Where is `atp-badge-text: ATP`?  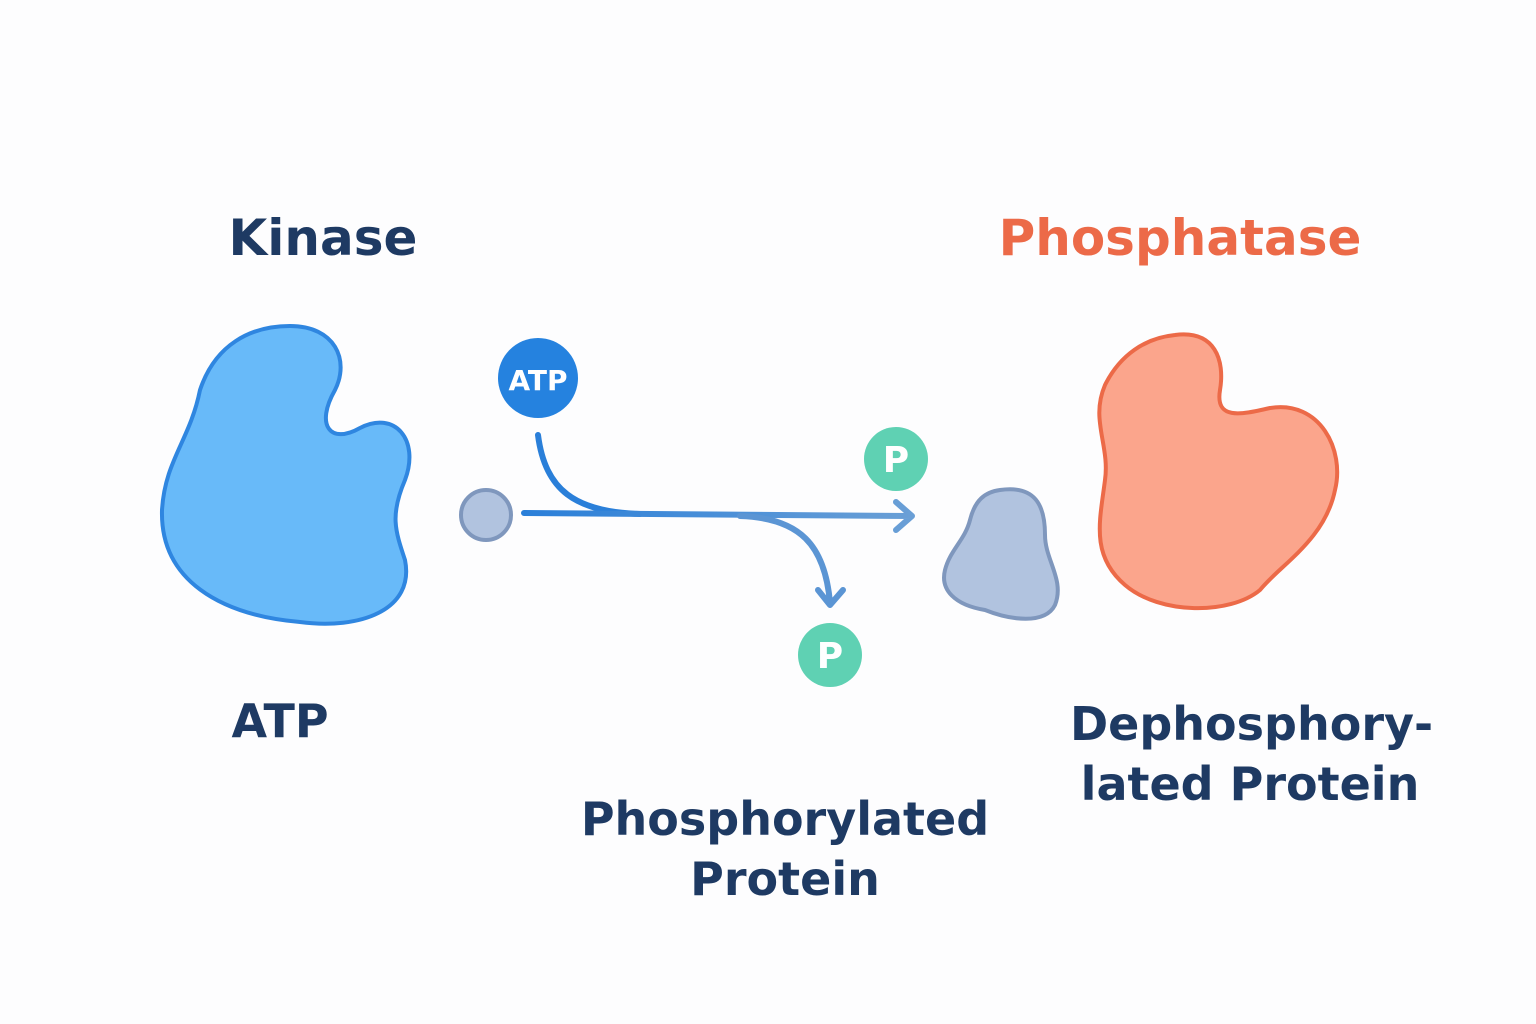 atp-badge-text: ATP is located at coordinates (537, 380).